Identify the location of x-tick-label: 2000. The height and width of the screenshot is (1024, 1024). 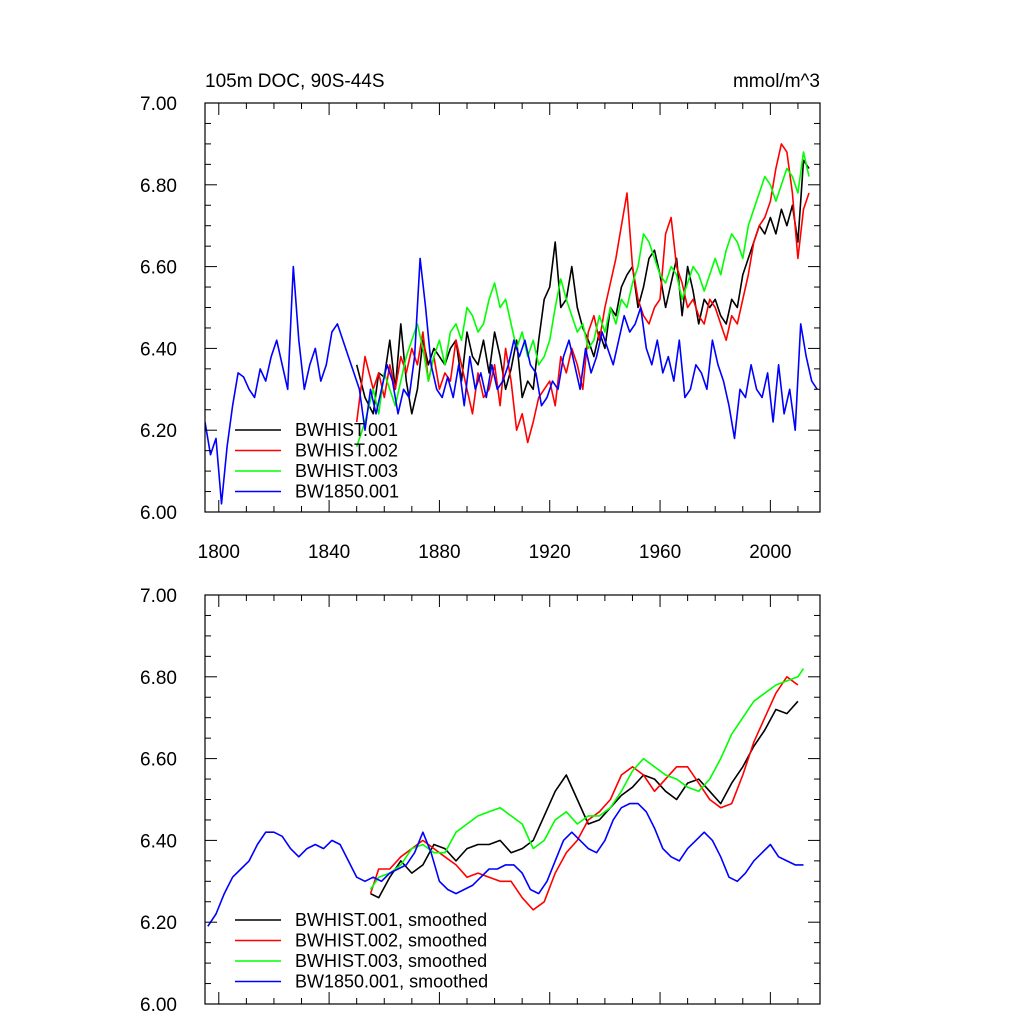
(770, 552).